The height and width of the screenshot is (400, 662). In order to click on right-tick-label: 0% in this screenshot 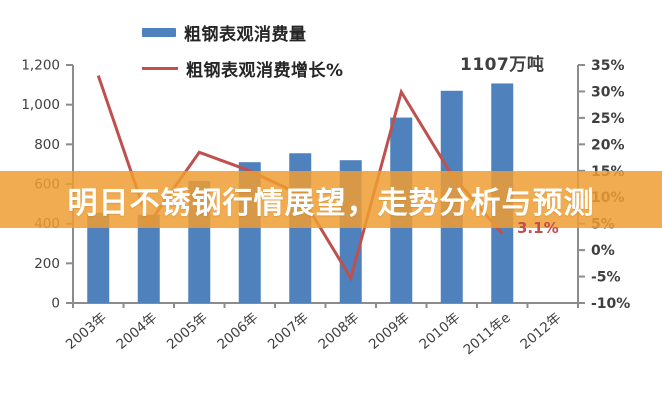, I will do `click(603, 251)`.